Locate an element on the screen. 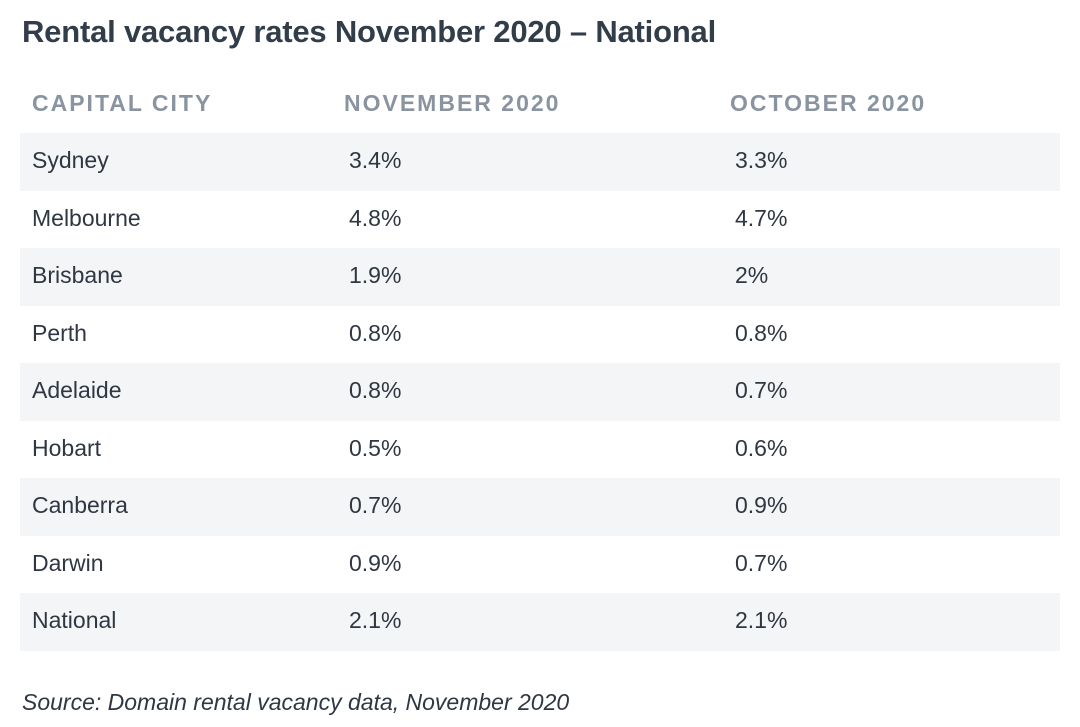 Image resolution: width=1080 pixels, height=727 pixels. october-rate-cell: 0.9% is located at coordinates (761, 505).